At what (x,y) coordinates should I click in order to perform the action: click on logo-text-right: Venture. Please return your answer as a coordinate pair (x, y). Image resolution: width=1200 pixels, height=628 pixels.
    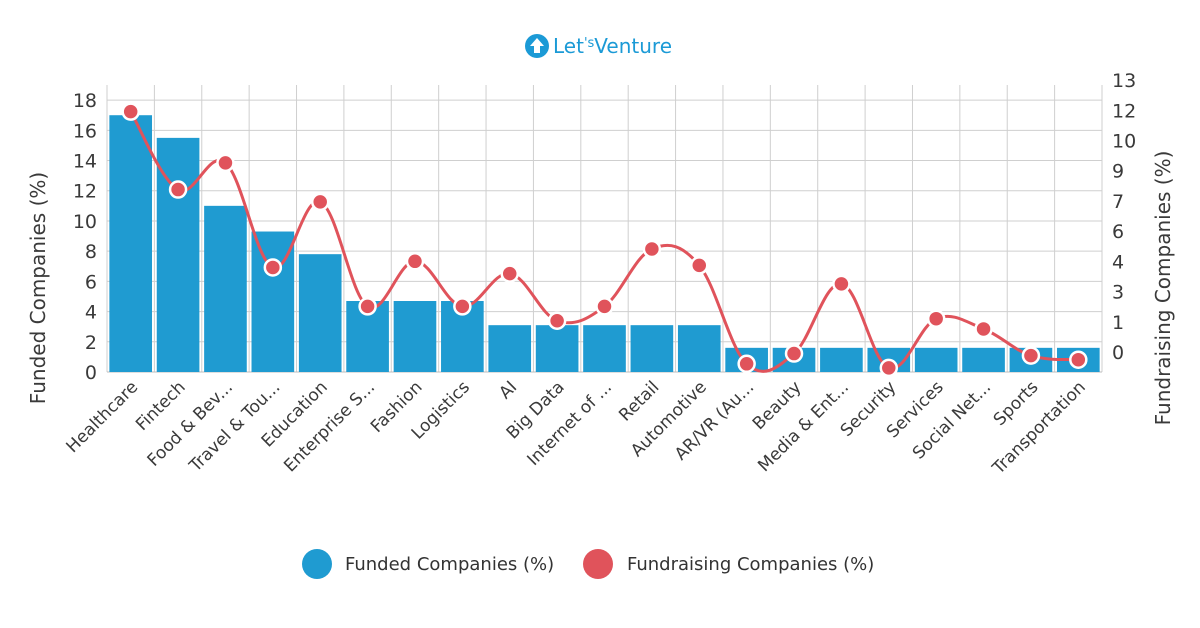
    Looking at the image, I should click on (633, 46).